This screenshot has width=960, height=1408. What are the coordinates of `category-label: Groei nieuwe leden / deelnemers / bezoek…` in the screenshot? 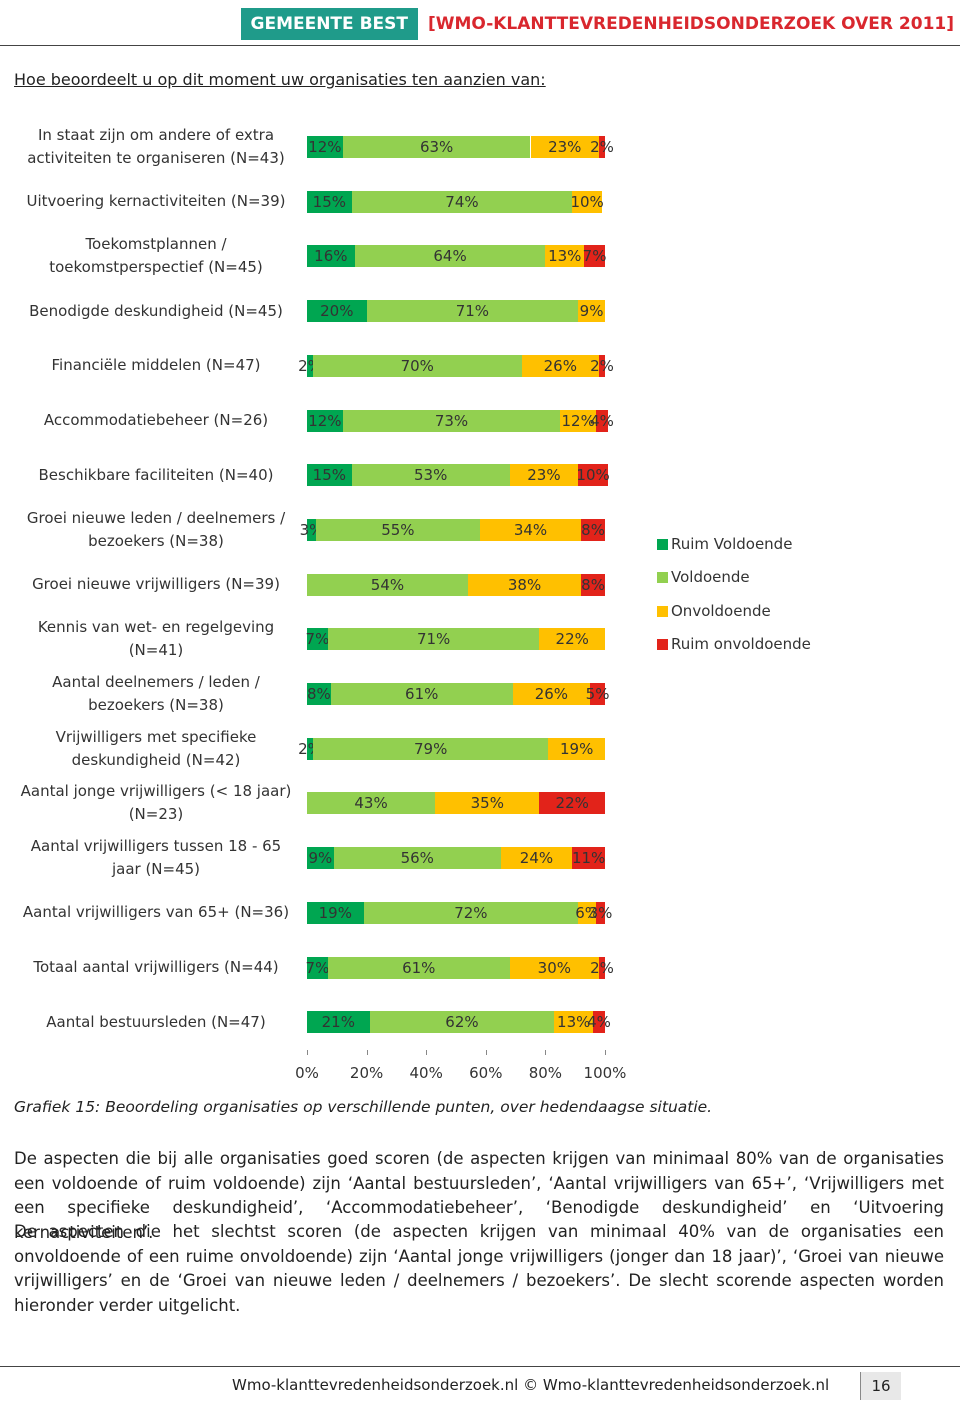 It's located at (156, 529).